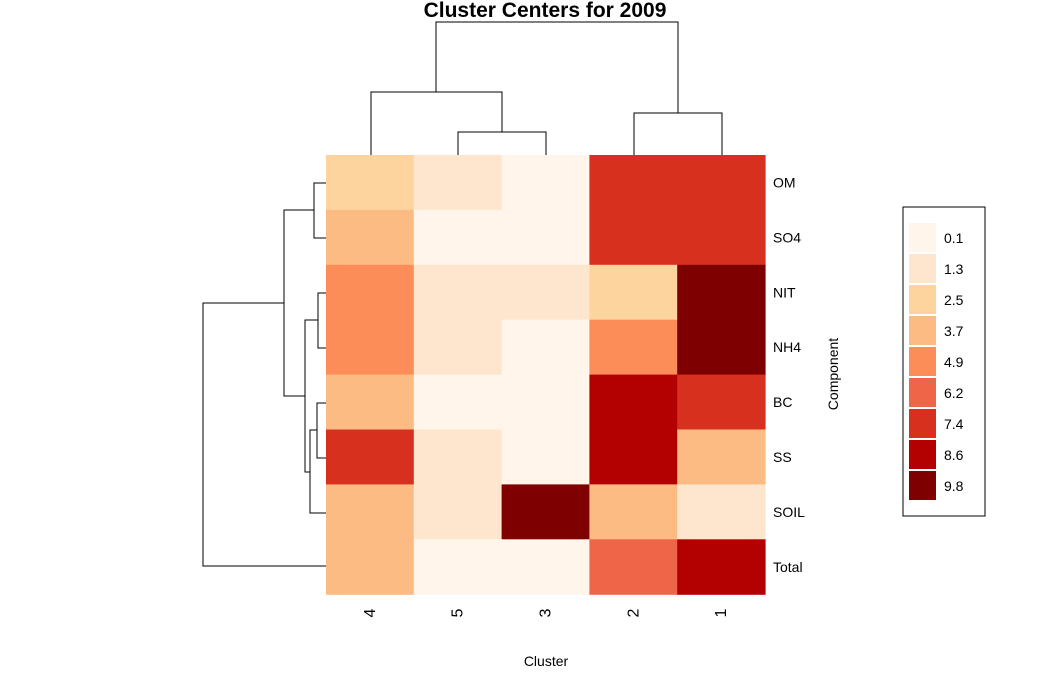 The image size is (1043, 674). I want to click on row-dendrogram, so click(264, 374).